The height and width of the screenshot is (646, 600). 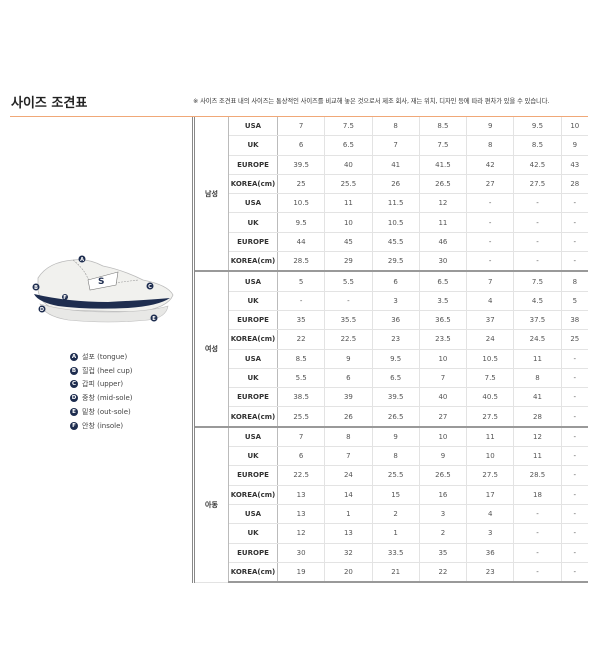 I want to click on legend-label: 갑피 (upper), so click(x=103, y=384).